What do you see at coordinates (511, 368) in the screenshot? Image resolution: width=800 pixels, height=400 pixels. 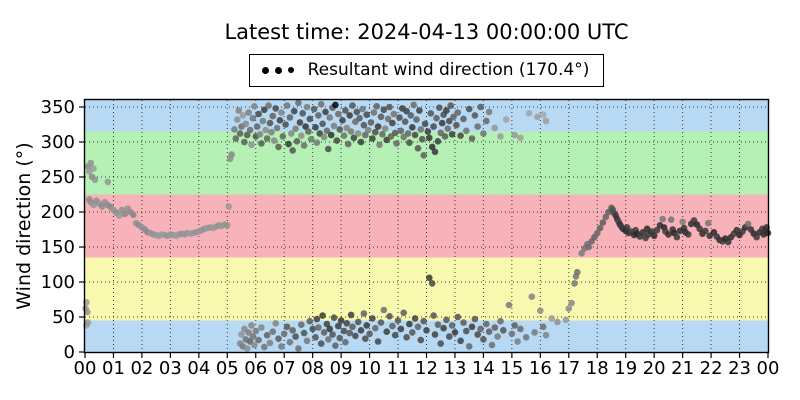 I see `x-tick-label: 15` at bounding box center [511, 368].